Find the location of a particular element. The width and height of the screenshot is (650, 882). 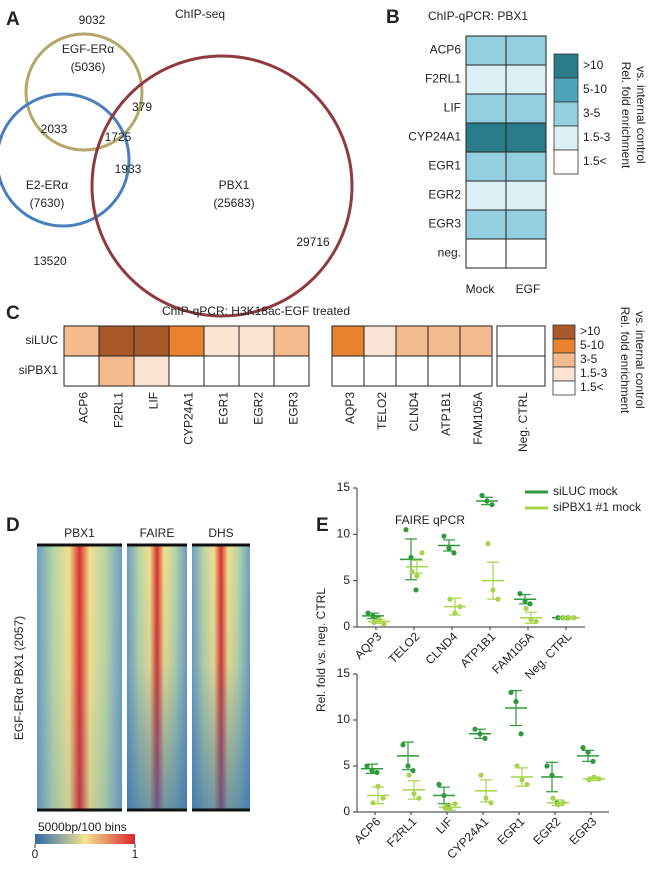

legend-label: 1.5-3 is located at coordinates (594, 373).